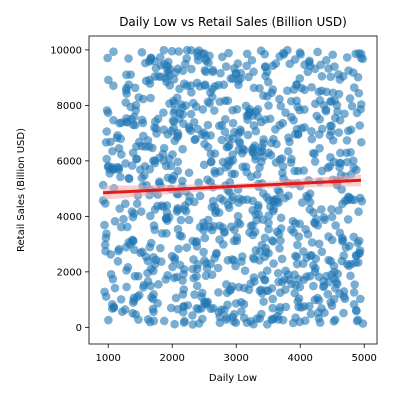 The image size is (400, 400). What do you see at coordinates (69, 161) in the screenshot?
I see `y-tick-label: 6000` at bounding box center [69, 161].